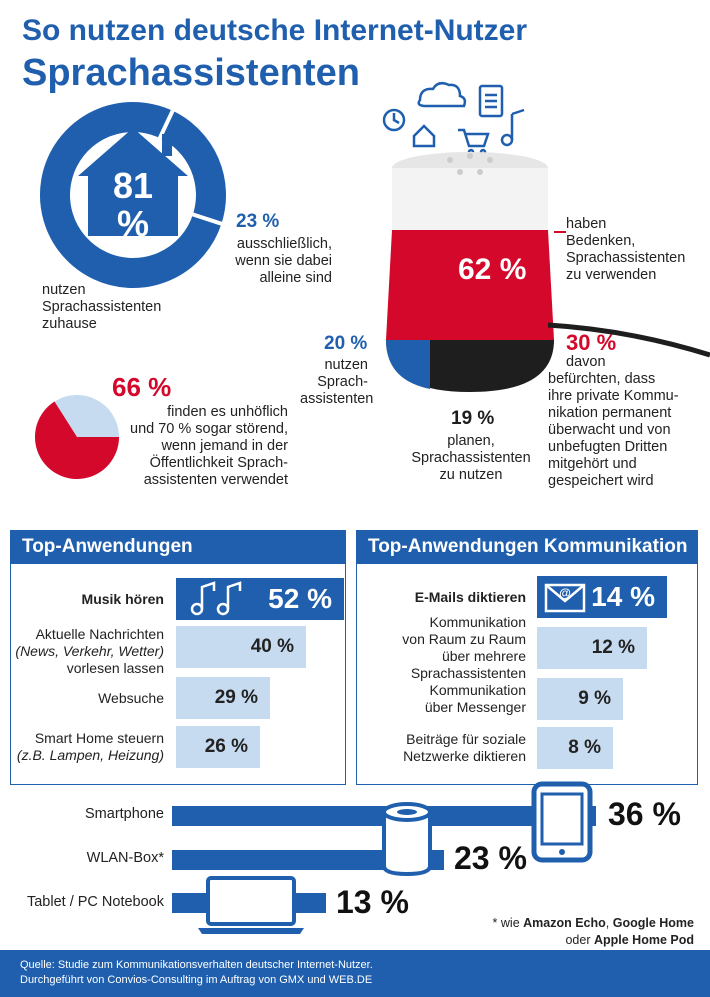 Image resolution: width=710 pixels, height=997 pixels. What do you see at coordinates (102, 307) in the screenshot?
I see `home-description: nutzen Sprachassistenten zuhause` at bounding box center [102, 307].